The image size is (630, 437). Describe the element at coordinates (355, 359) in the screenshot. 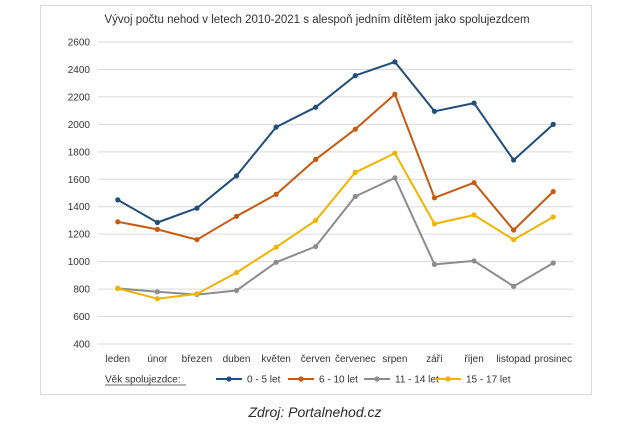

I see `x-tick-label: červenec` at that location.